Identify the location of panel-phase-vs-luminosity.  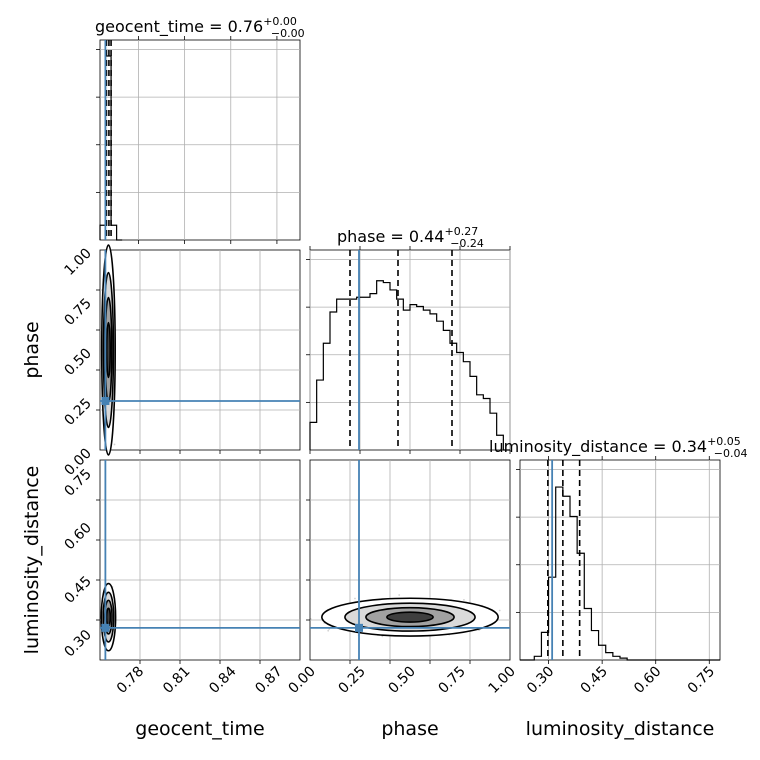
(408, 561).